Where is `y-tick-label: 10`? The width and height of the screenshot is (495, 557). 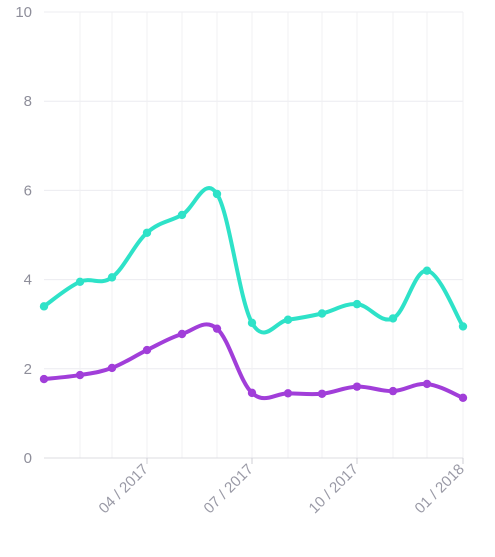
y-tick-label: 10 is located at coordinates (23, 12).